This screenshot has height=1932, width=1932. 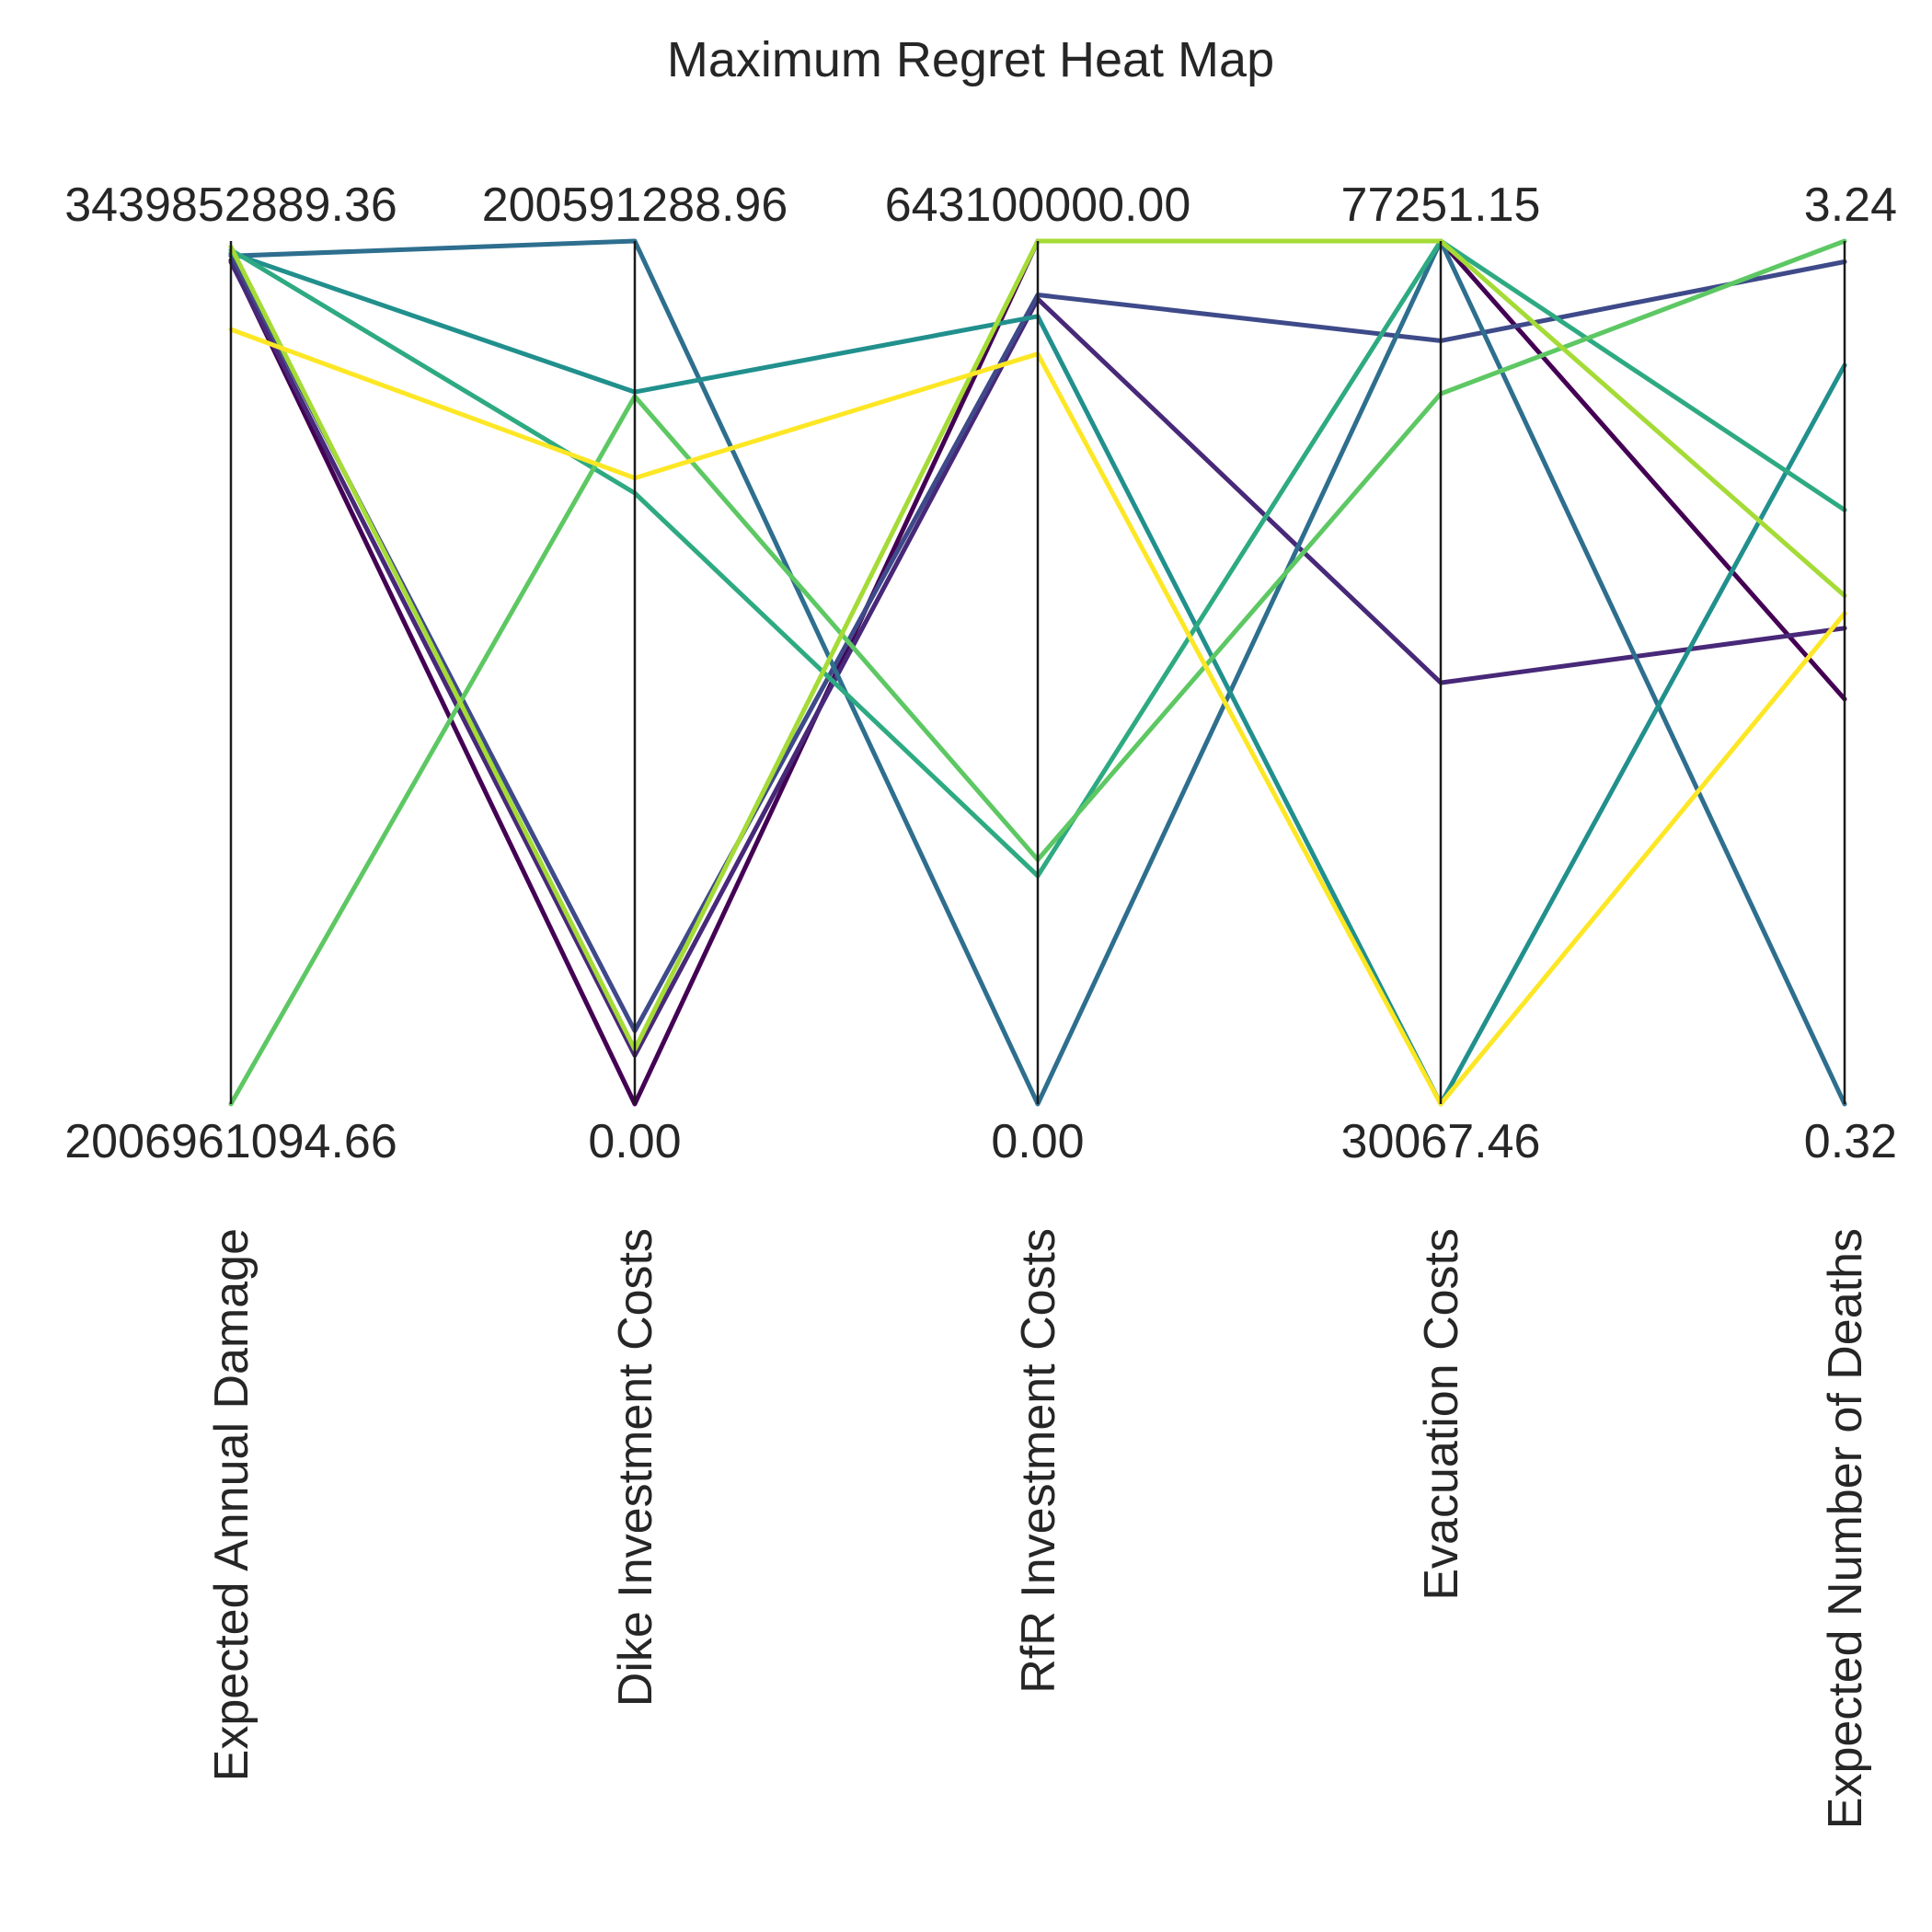 I want to click on axis-max-label-2: 200591288.96, so click(x=635, y=205).